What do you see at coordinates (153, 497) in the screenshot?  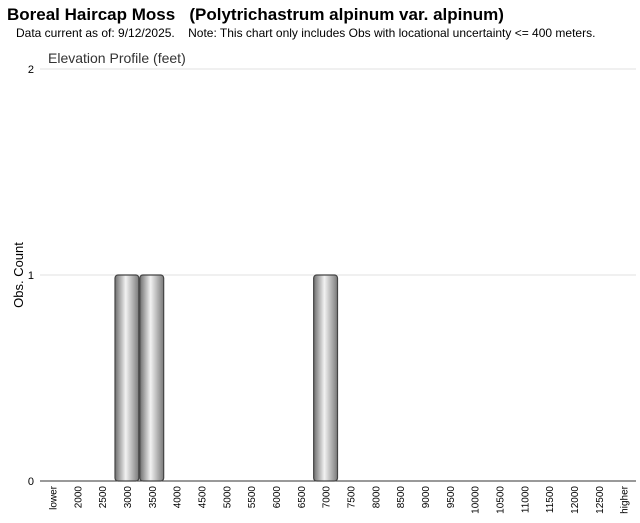 I see `x-tick-label: 3500` at bounding box center [153, 497].